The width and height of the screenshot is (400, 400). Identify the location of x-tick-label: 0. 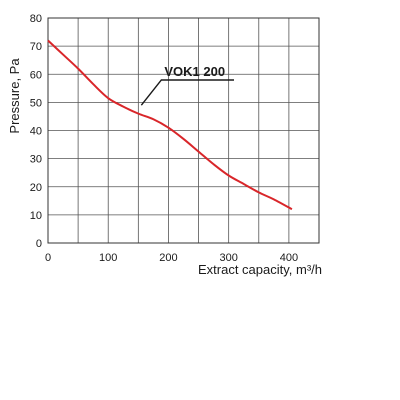
(48, 258).